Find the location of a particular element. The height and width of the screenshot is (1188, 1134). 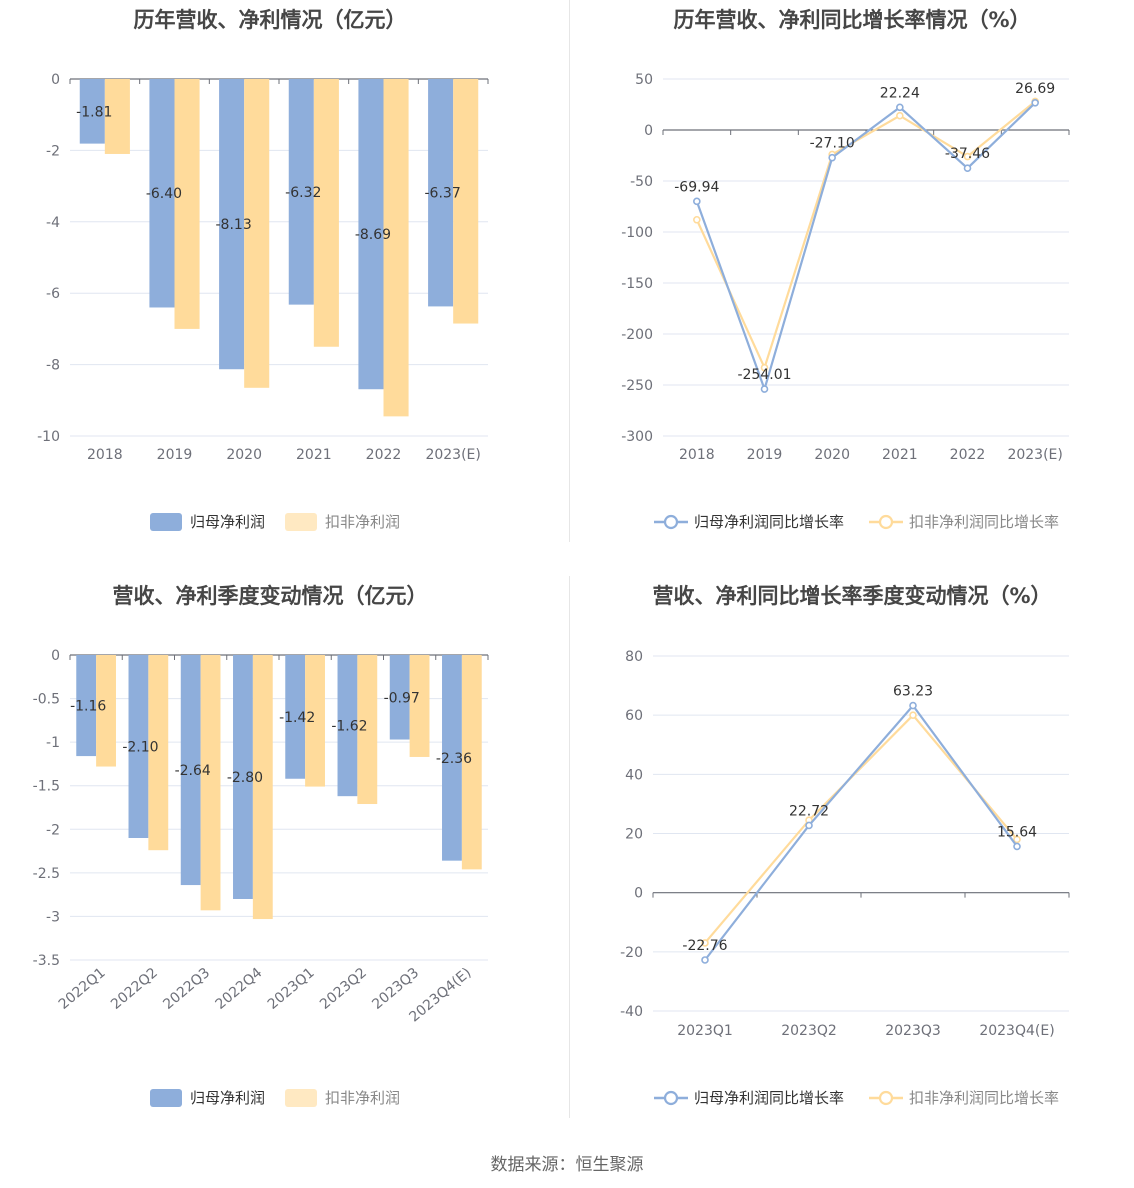

y-tick-label: -20 is located at coordinates (631, 953).